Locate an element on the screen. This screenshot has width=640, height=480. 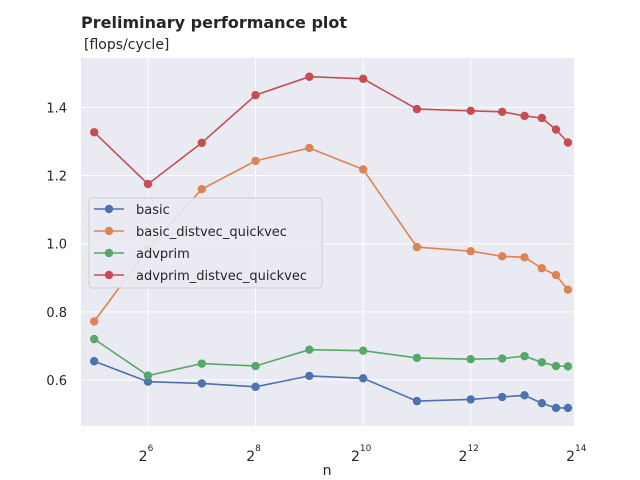
legend-label: basic is located at coordinates (153, 210).